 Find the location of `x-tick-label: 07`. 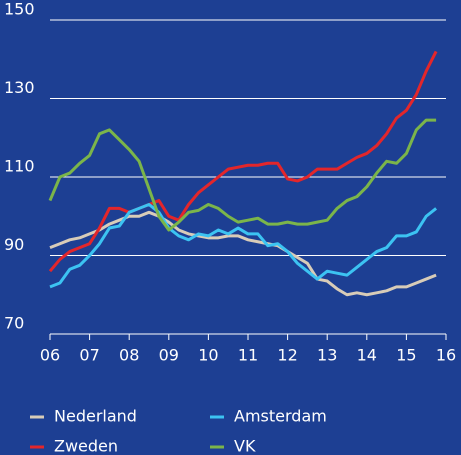

x-tick-label: 07 is located at coordinates (89, 355).